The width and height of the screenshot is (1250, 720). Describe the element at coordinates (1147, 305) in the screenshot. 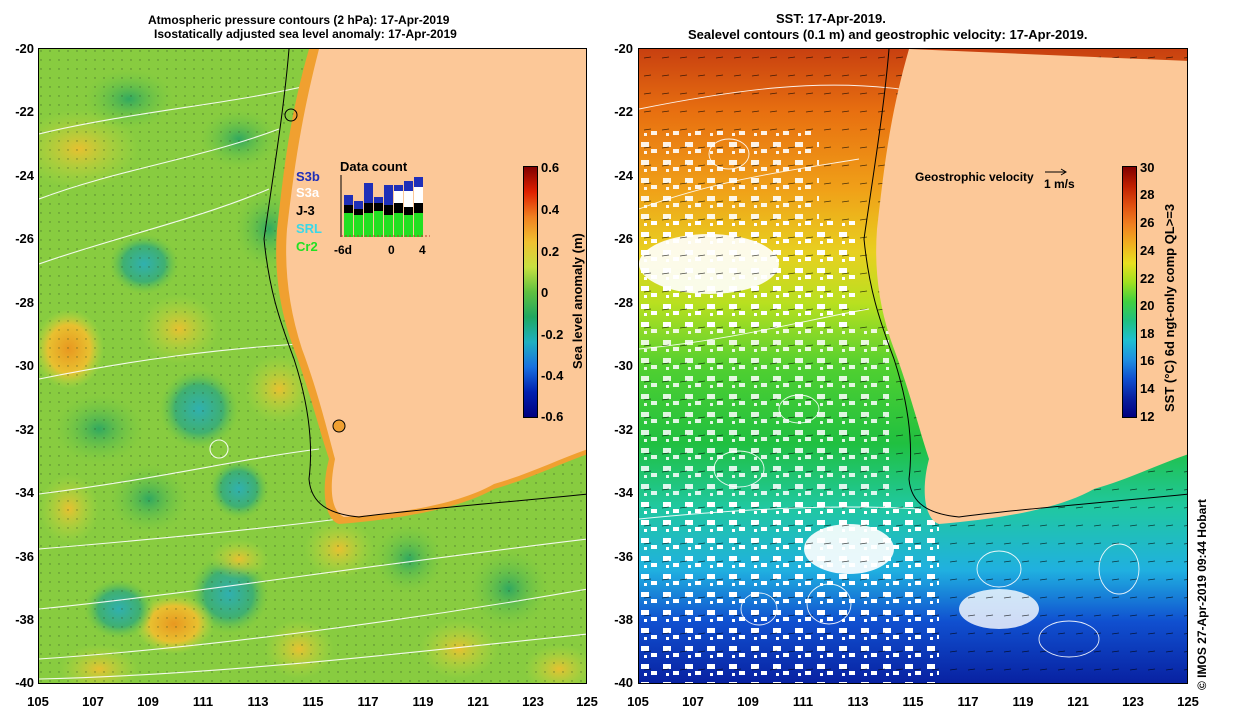

I see `sst-cbar-tick: 20` at that location.